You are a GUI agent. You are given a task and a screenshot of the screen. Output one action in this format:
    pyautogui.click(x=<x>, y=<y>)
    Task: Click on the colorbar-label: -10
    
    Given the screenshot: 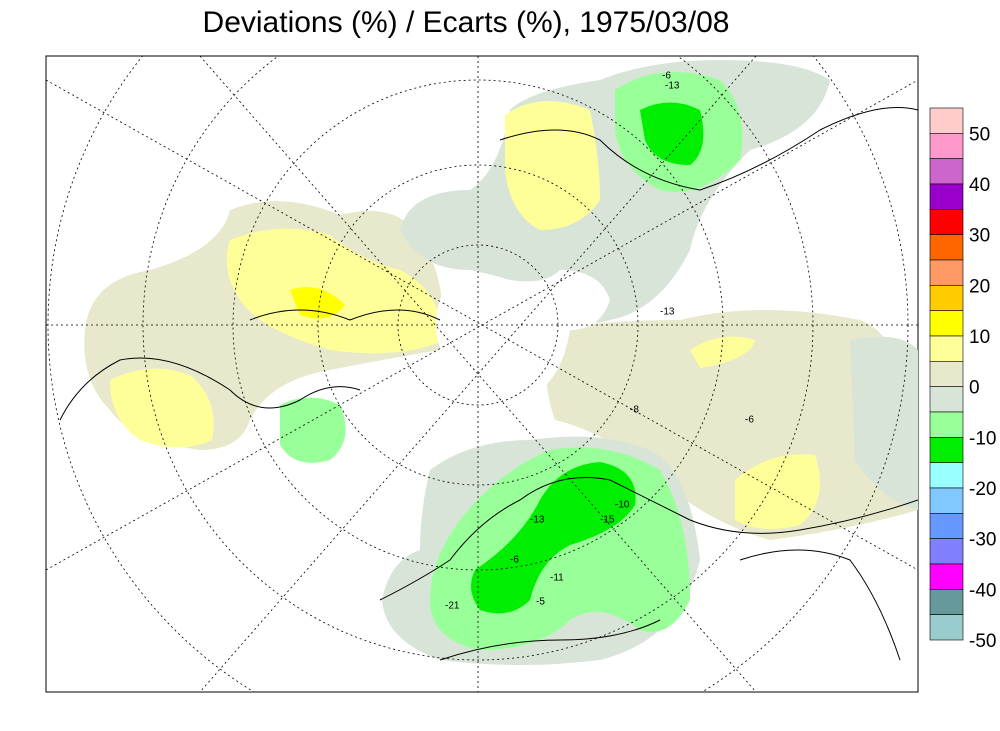 What is the action you would take?
    pyautogui.click(x=982, y=438)
    